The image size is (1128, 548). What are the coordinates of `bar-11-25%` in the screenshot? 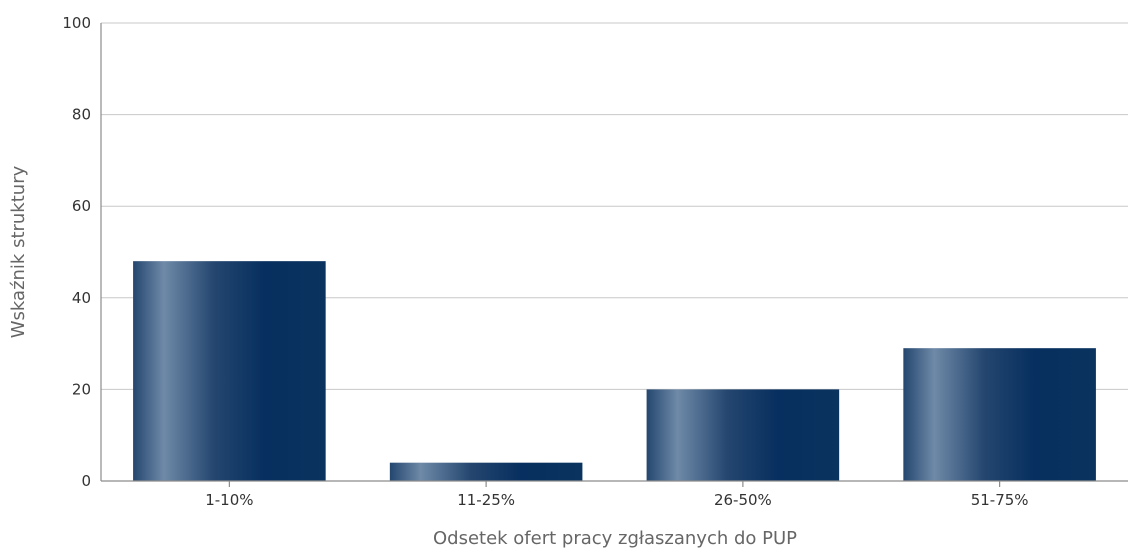 It's located at (486, 471).